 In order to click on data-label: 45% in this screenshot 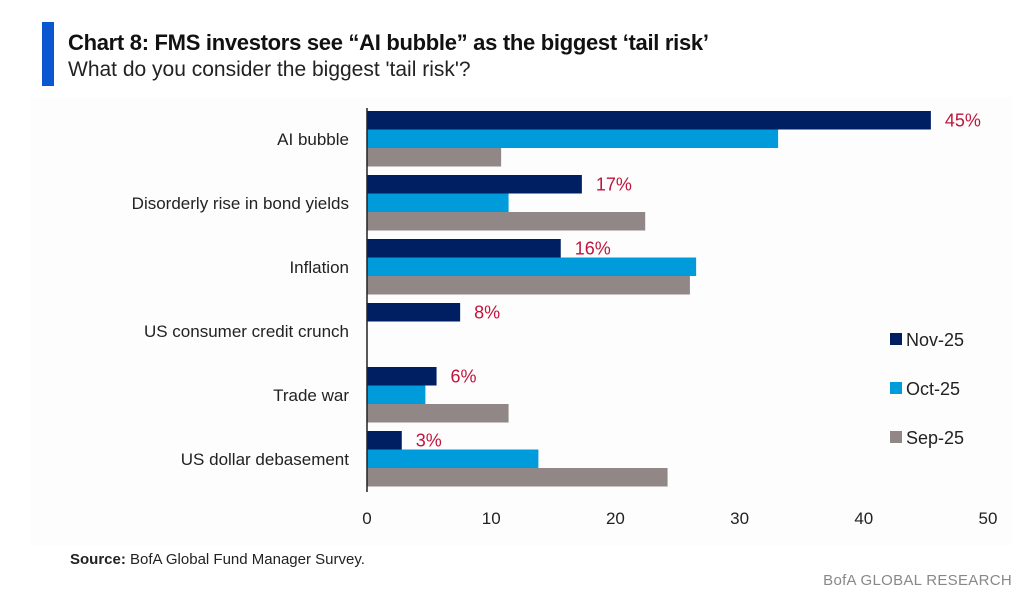, I will do `click(963, 120)`.